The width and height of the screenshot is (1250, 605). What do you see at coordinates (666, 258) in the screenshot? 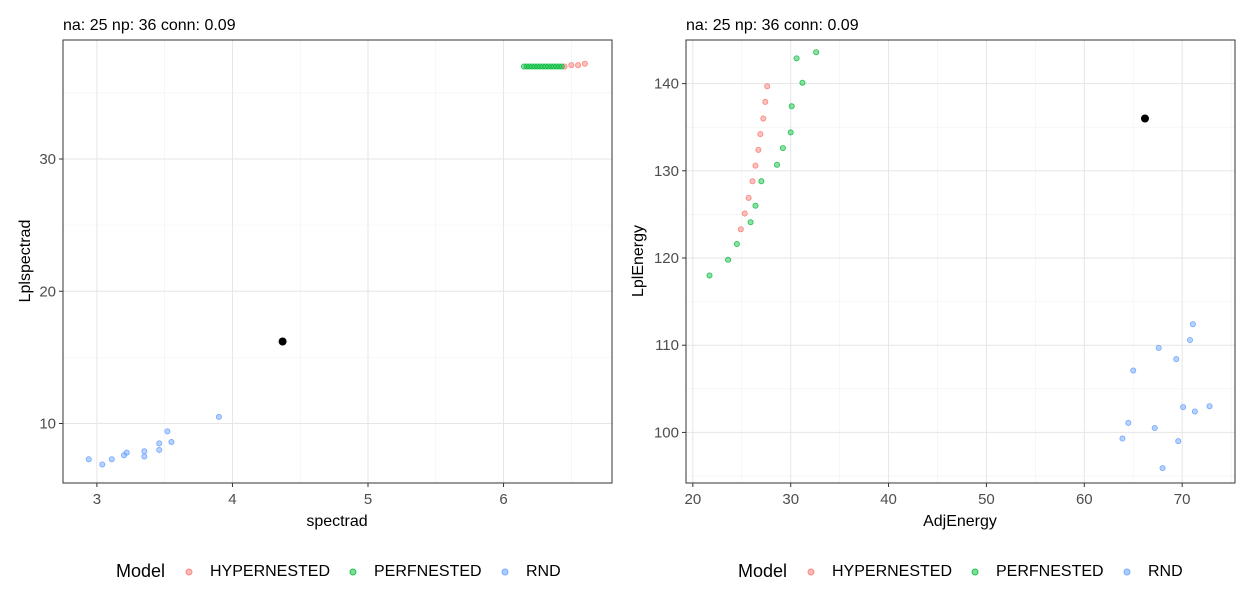
I see `y-tick-label: 120` at bounding box center [666, 258].